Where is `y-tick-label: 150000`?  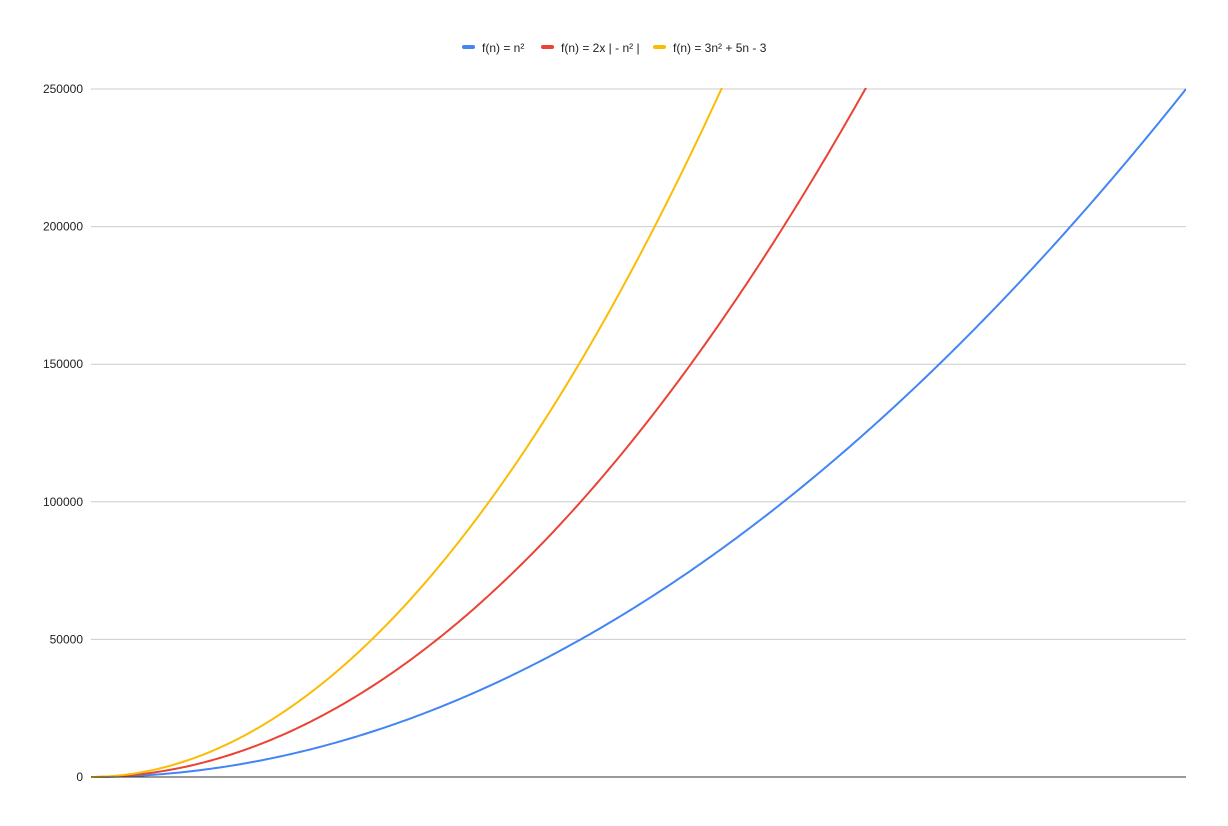
y-tick-label: 150000 is located at coordinates (63, 364).